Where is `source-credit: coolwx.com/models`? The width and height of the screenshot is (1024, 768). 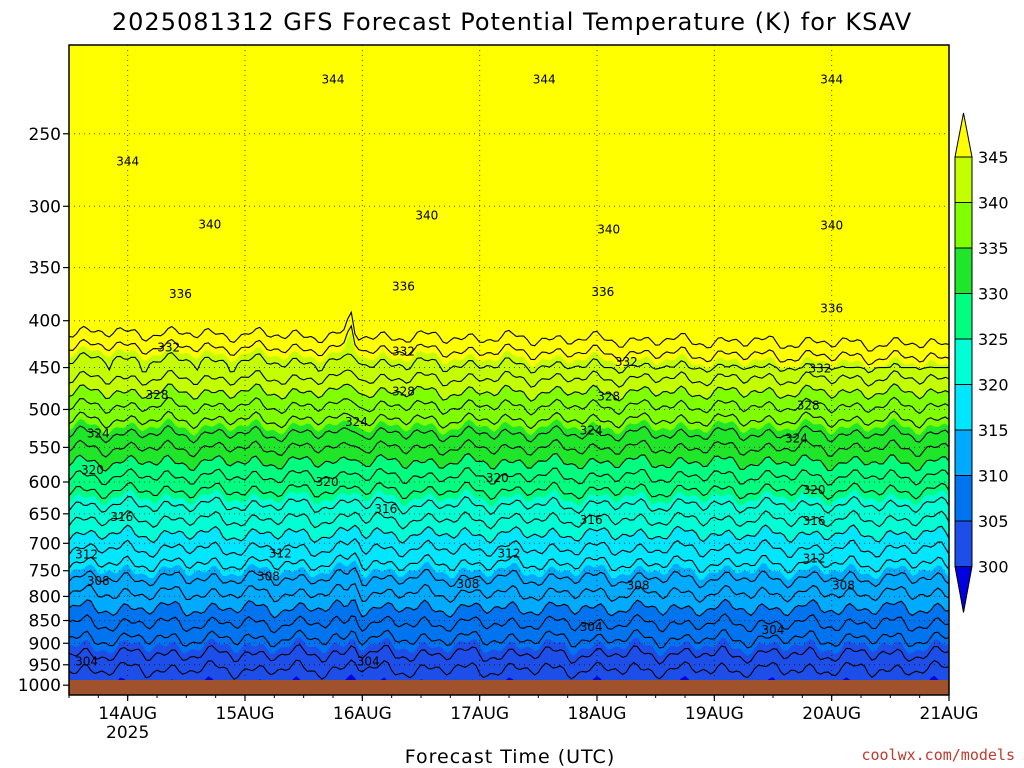 source-credit: coolwx.com/models is located at coordinates (938, 755).